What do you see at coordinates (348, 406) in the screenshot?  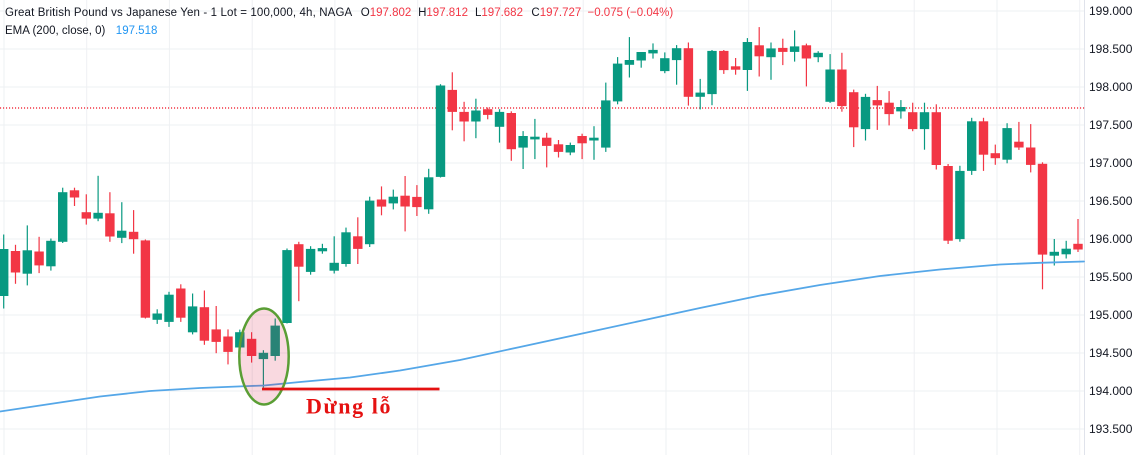 I see `svg-text: Dừng lỗ` at bounding box center [348, 406].